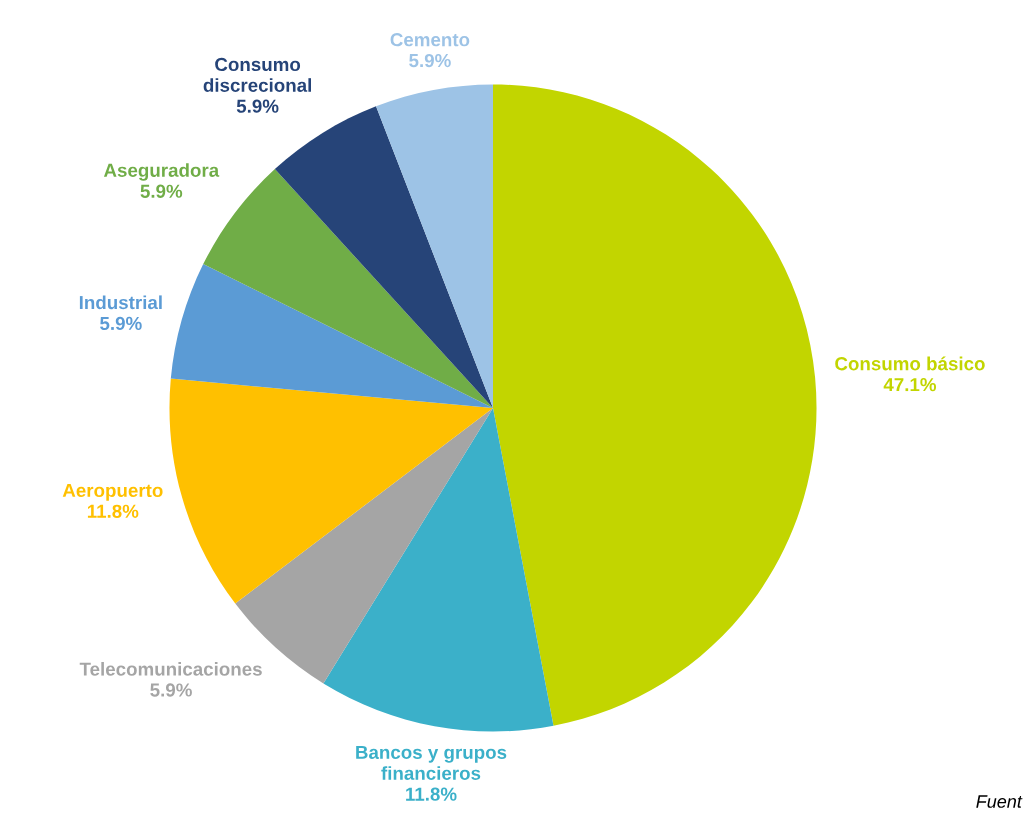 The height and width of the screenshot is (828, 1027). Describe the element at coordinates (430, 40) in the screenshot. I see `slice-label: Cemento` at that location.